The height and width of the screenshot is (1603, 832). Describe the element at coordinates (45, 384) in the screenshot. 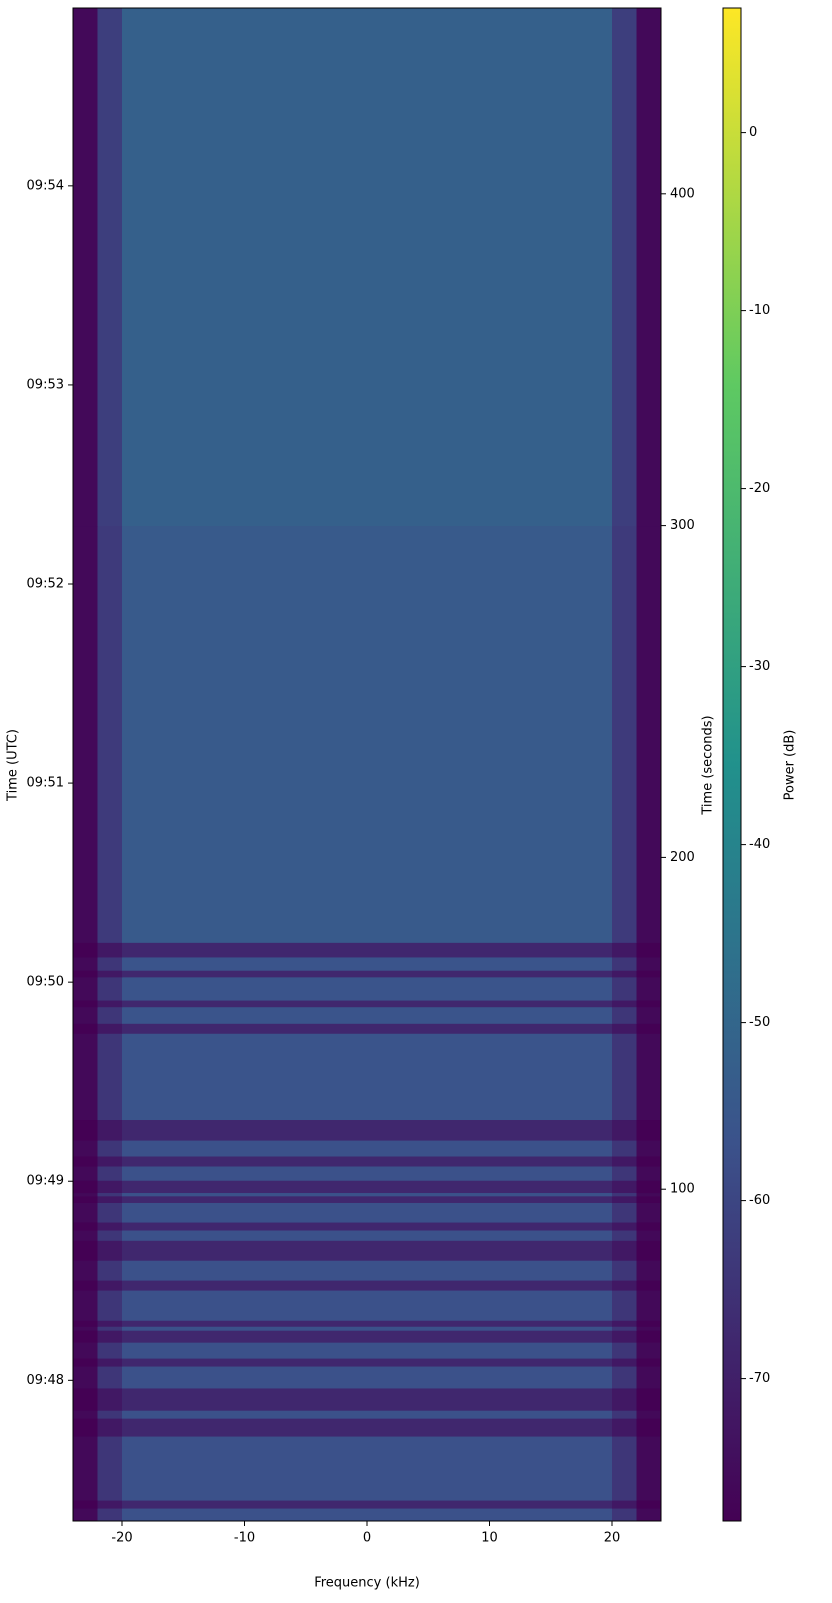

I see `y-tick-label: 09:53` at that location.